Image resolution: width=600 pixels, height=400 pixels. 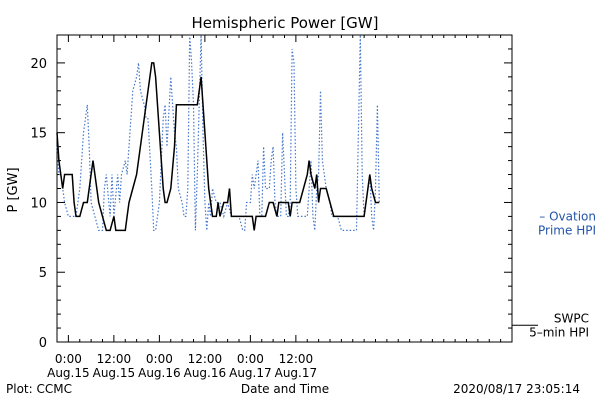 I want to click on legend-swpc: 5–min HPI, so click(x=559, y=332).